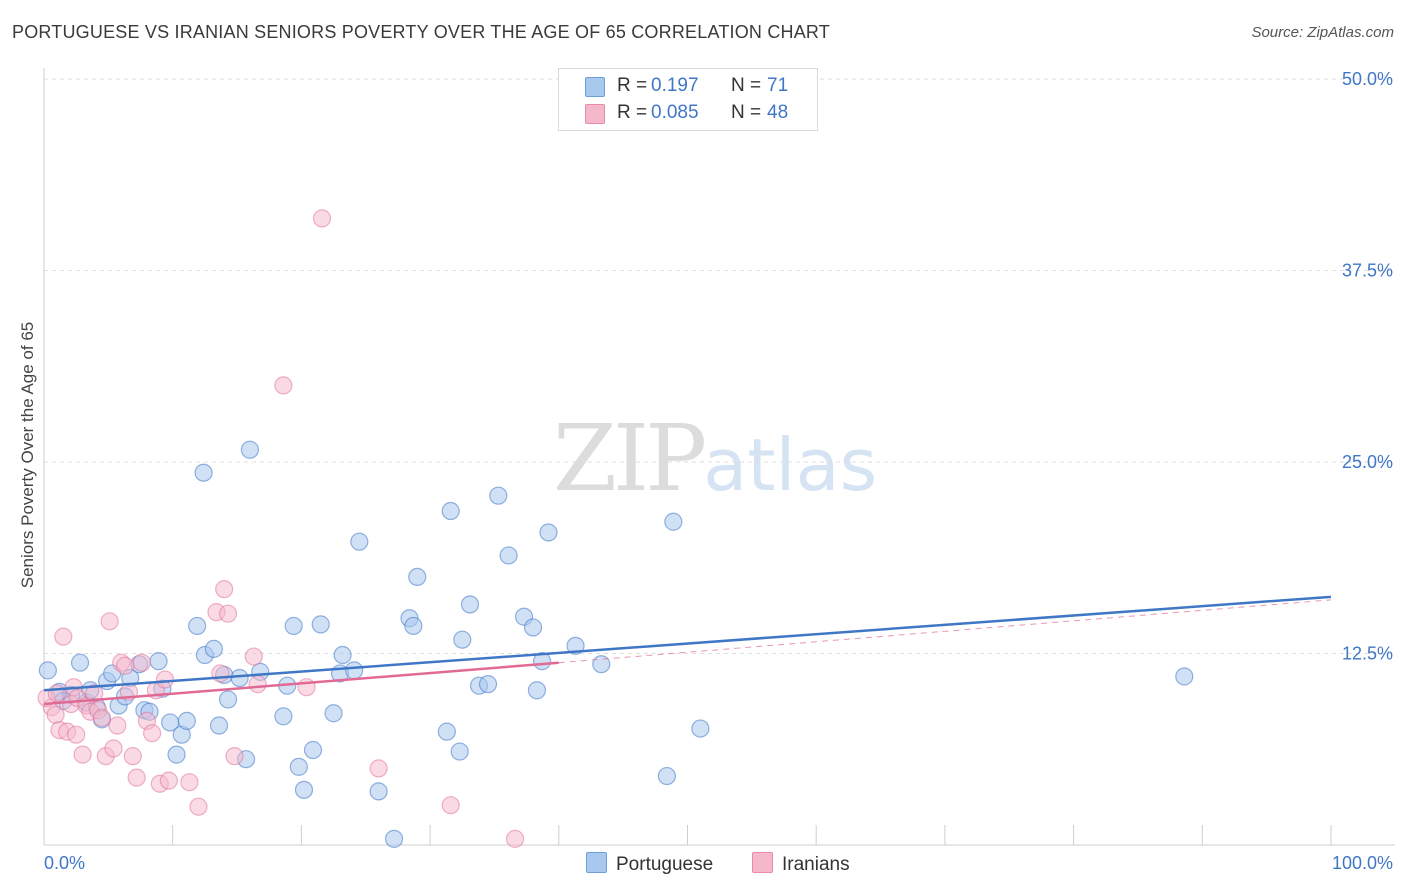 Image resolution: width=1406 pixels, height=892 pixels. I want to click on r-value: 0.197, so click(675, 85).